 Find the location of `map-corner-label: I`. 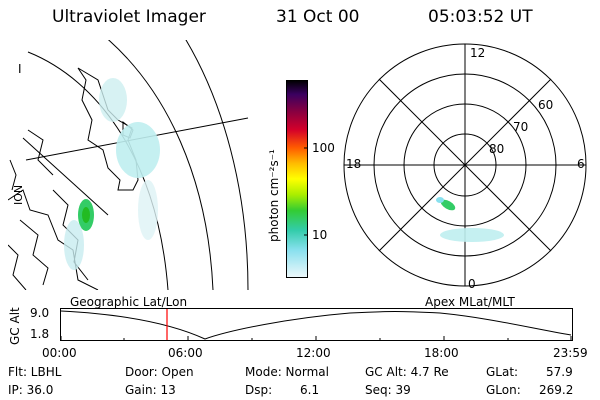

map-corner-label: I is located at coordinates (20, 69).